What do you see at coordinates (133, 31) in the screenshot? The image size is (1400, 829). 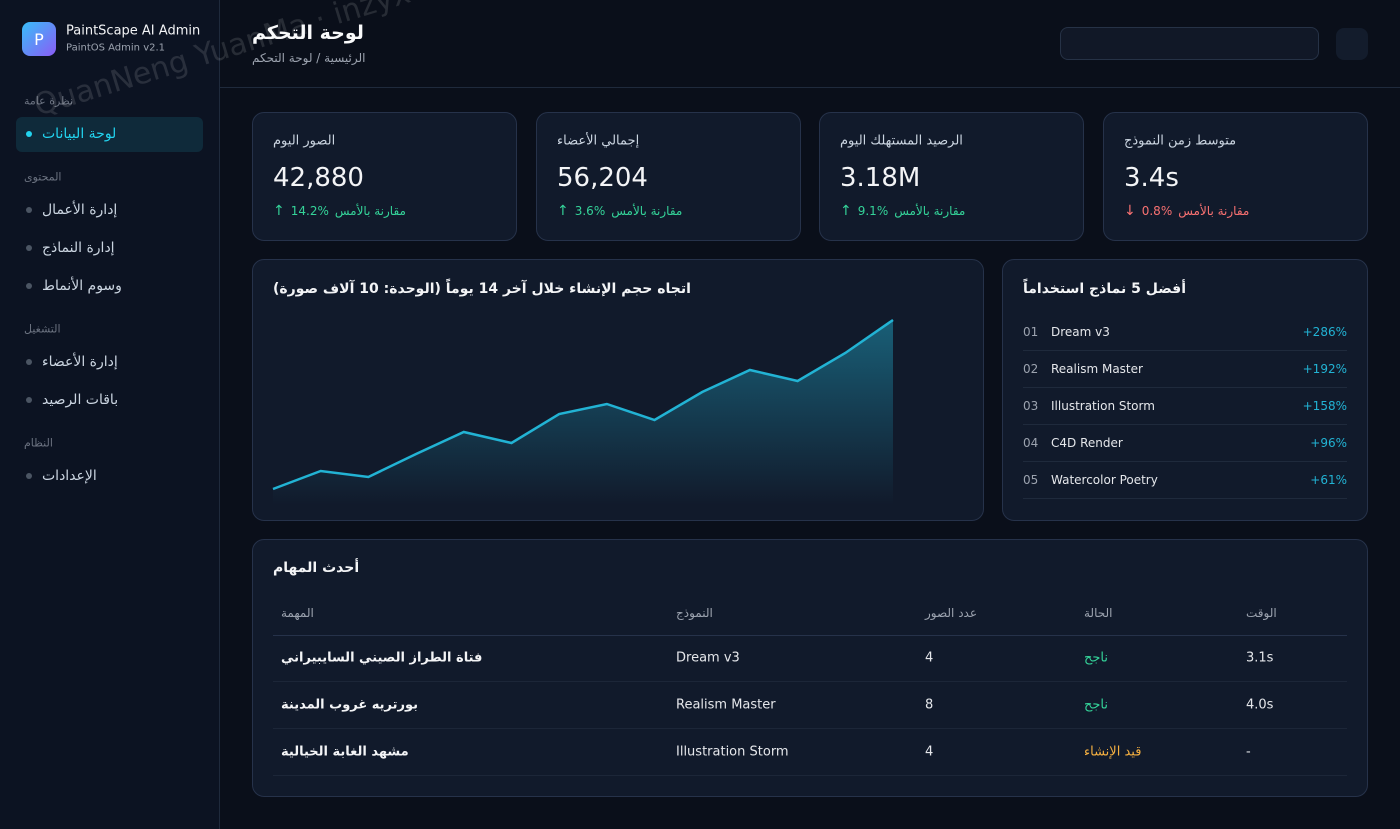 I see `app-name: PaintScape AI Admin` at bounding box center [133, 31].